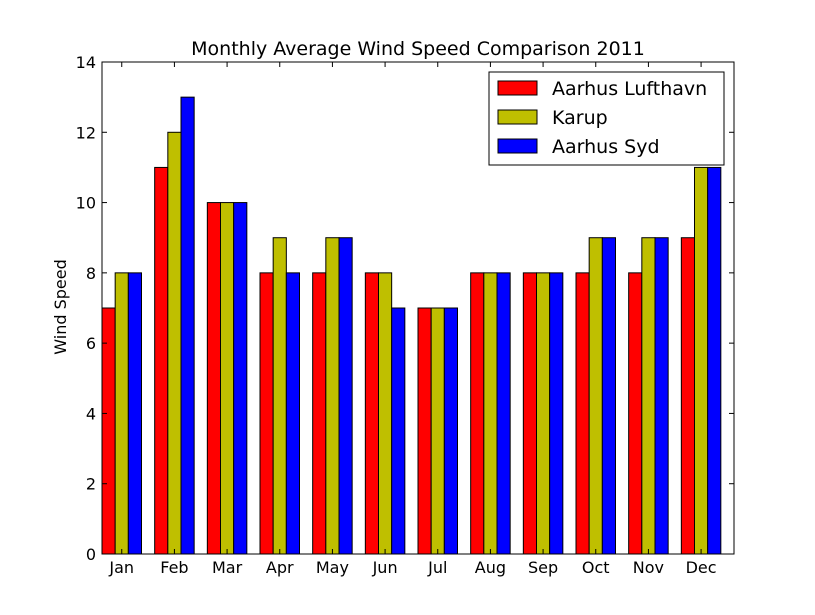  What do you see at coordinates (648, 567) in the screenshot?
I see `x-tick-label-nov: Nov` at bounding box center [648, 567].